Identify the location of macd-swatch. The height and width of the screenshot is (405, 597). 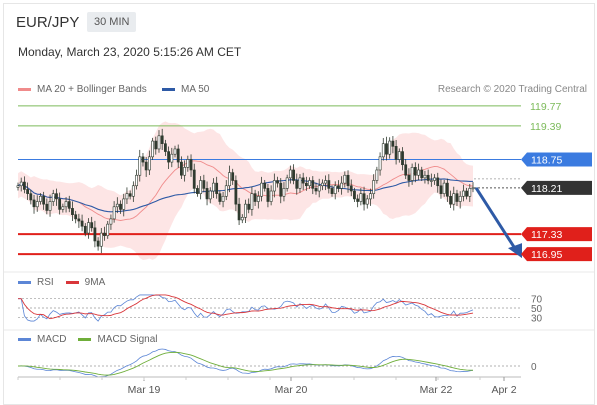
(24, 339).